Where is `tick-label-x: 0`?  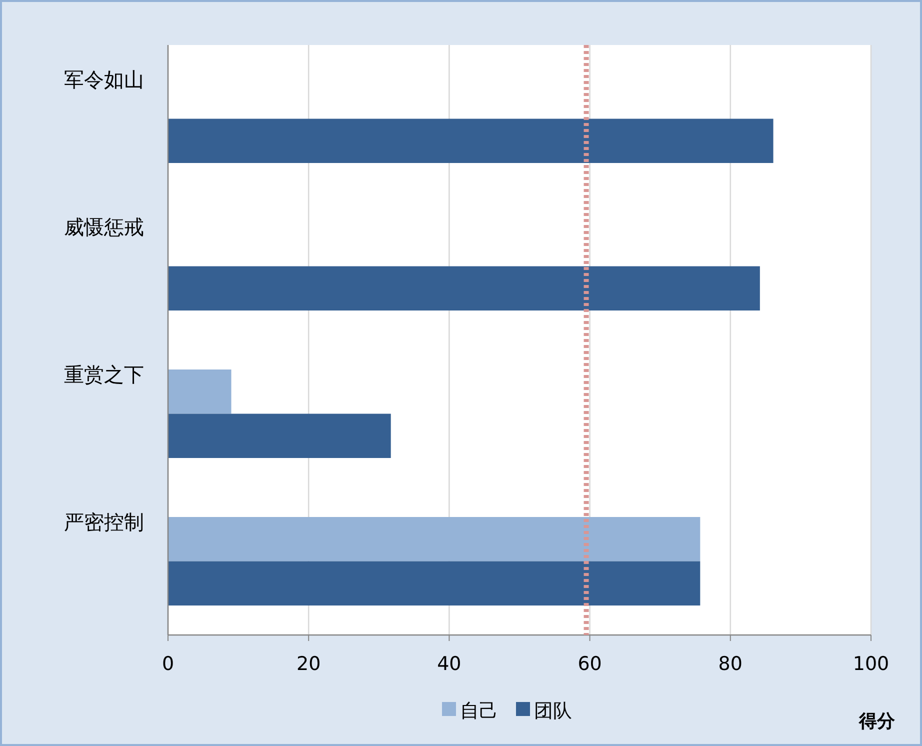 tick-label-x: 0 is located at coordinates (168, 664).